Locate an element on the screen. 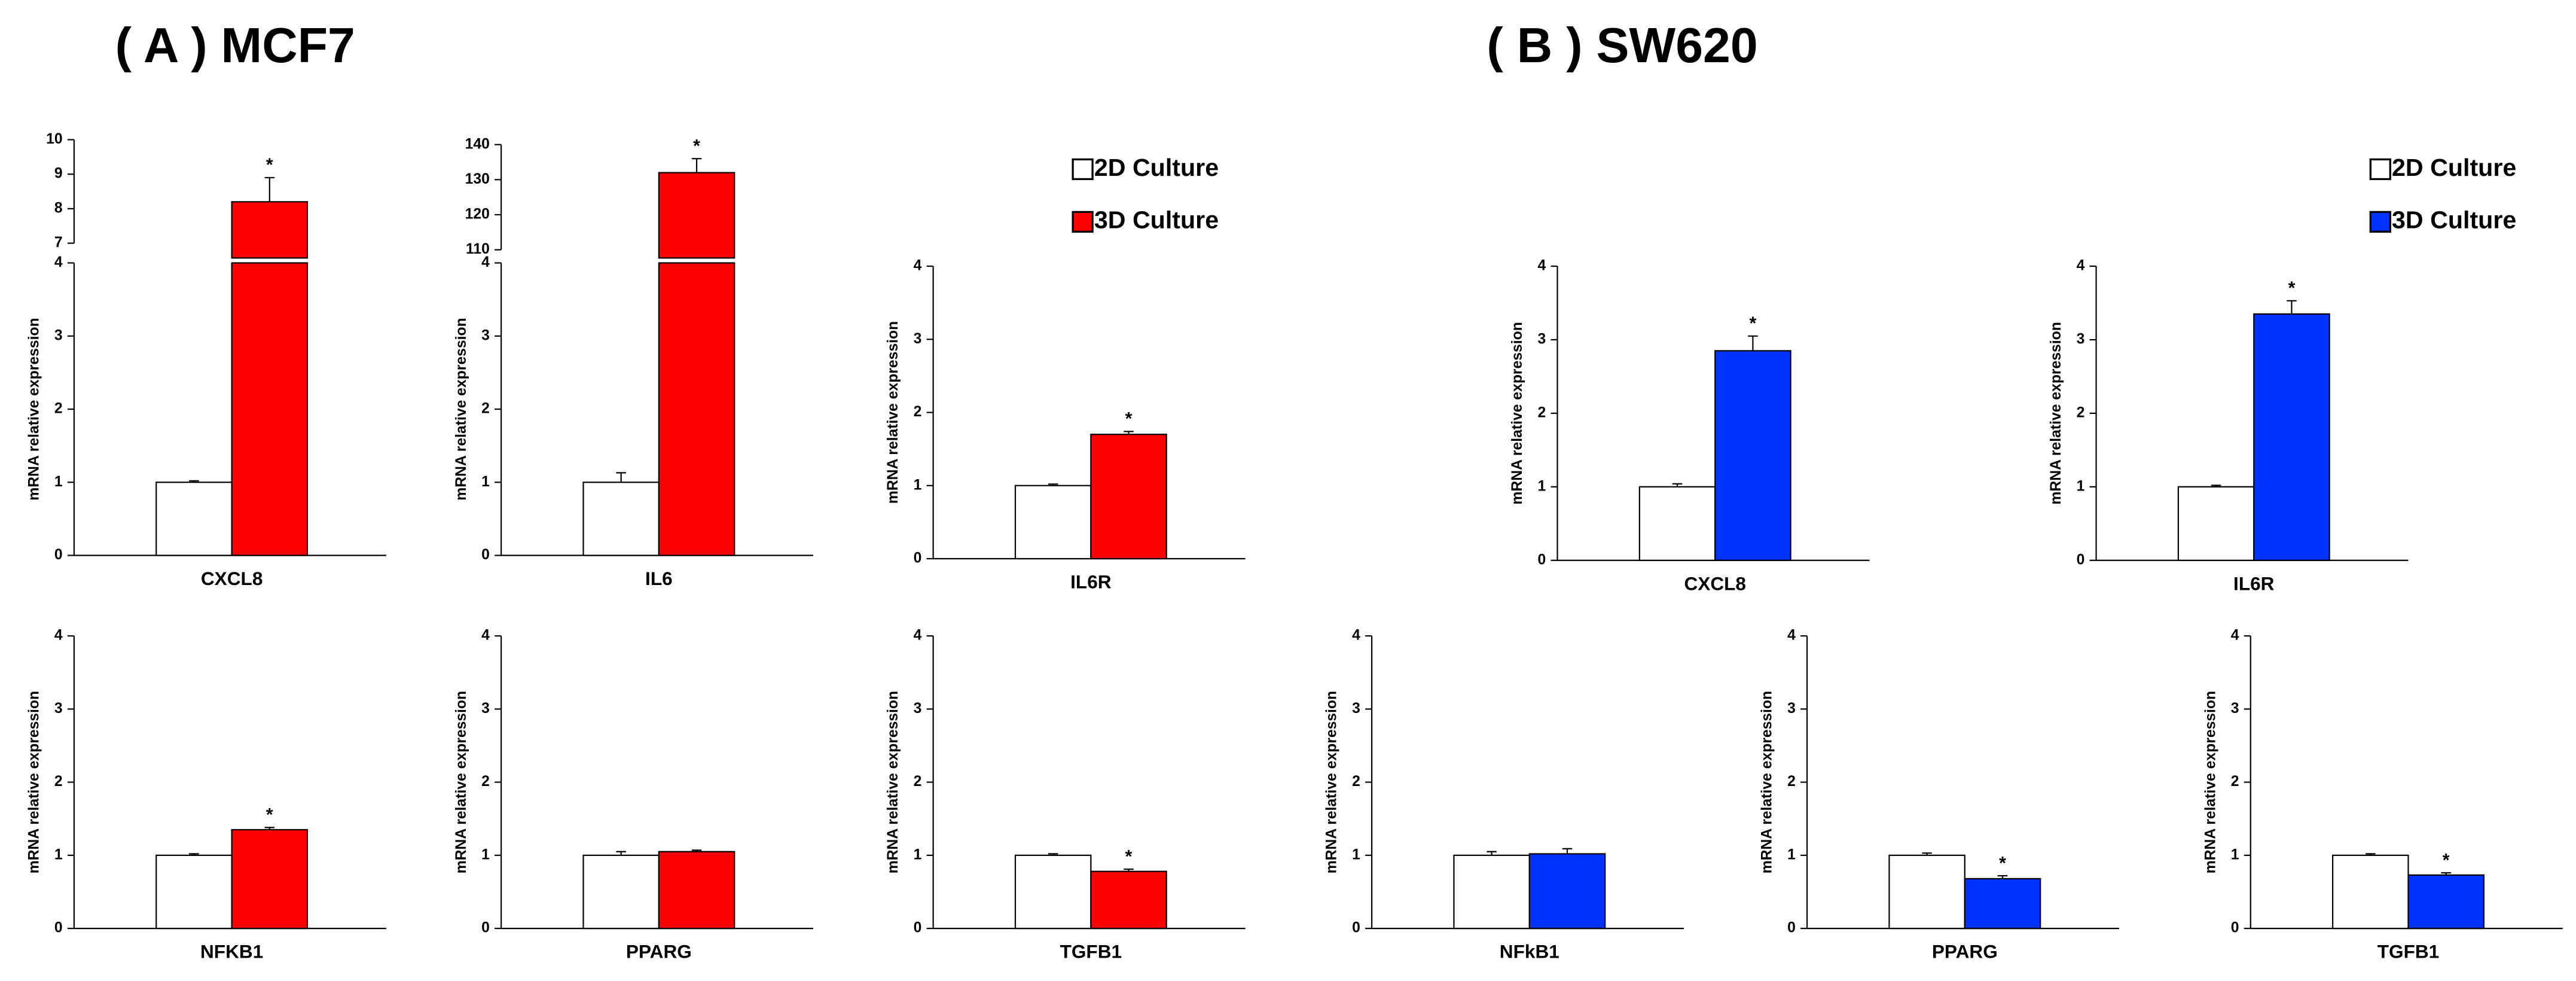 The image size is (2576, 981). panel-title: ( A ) MCF7 is located at coordinates (235, 45).